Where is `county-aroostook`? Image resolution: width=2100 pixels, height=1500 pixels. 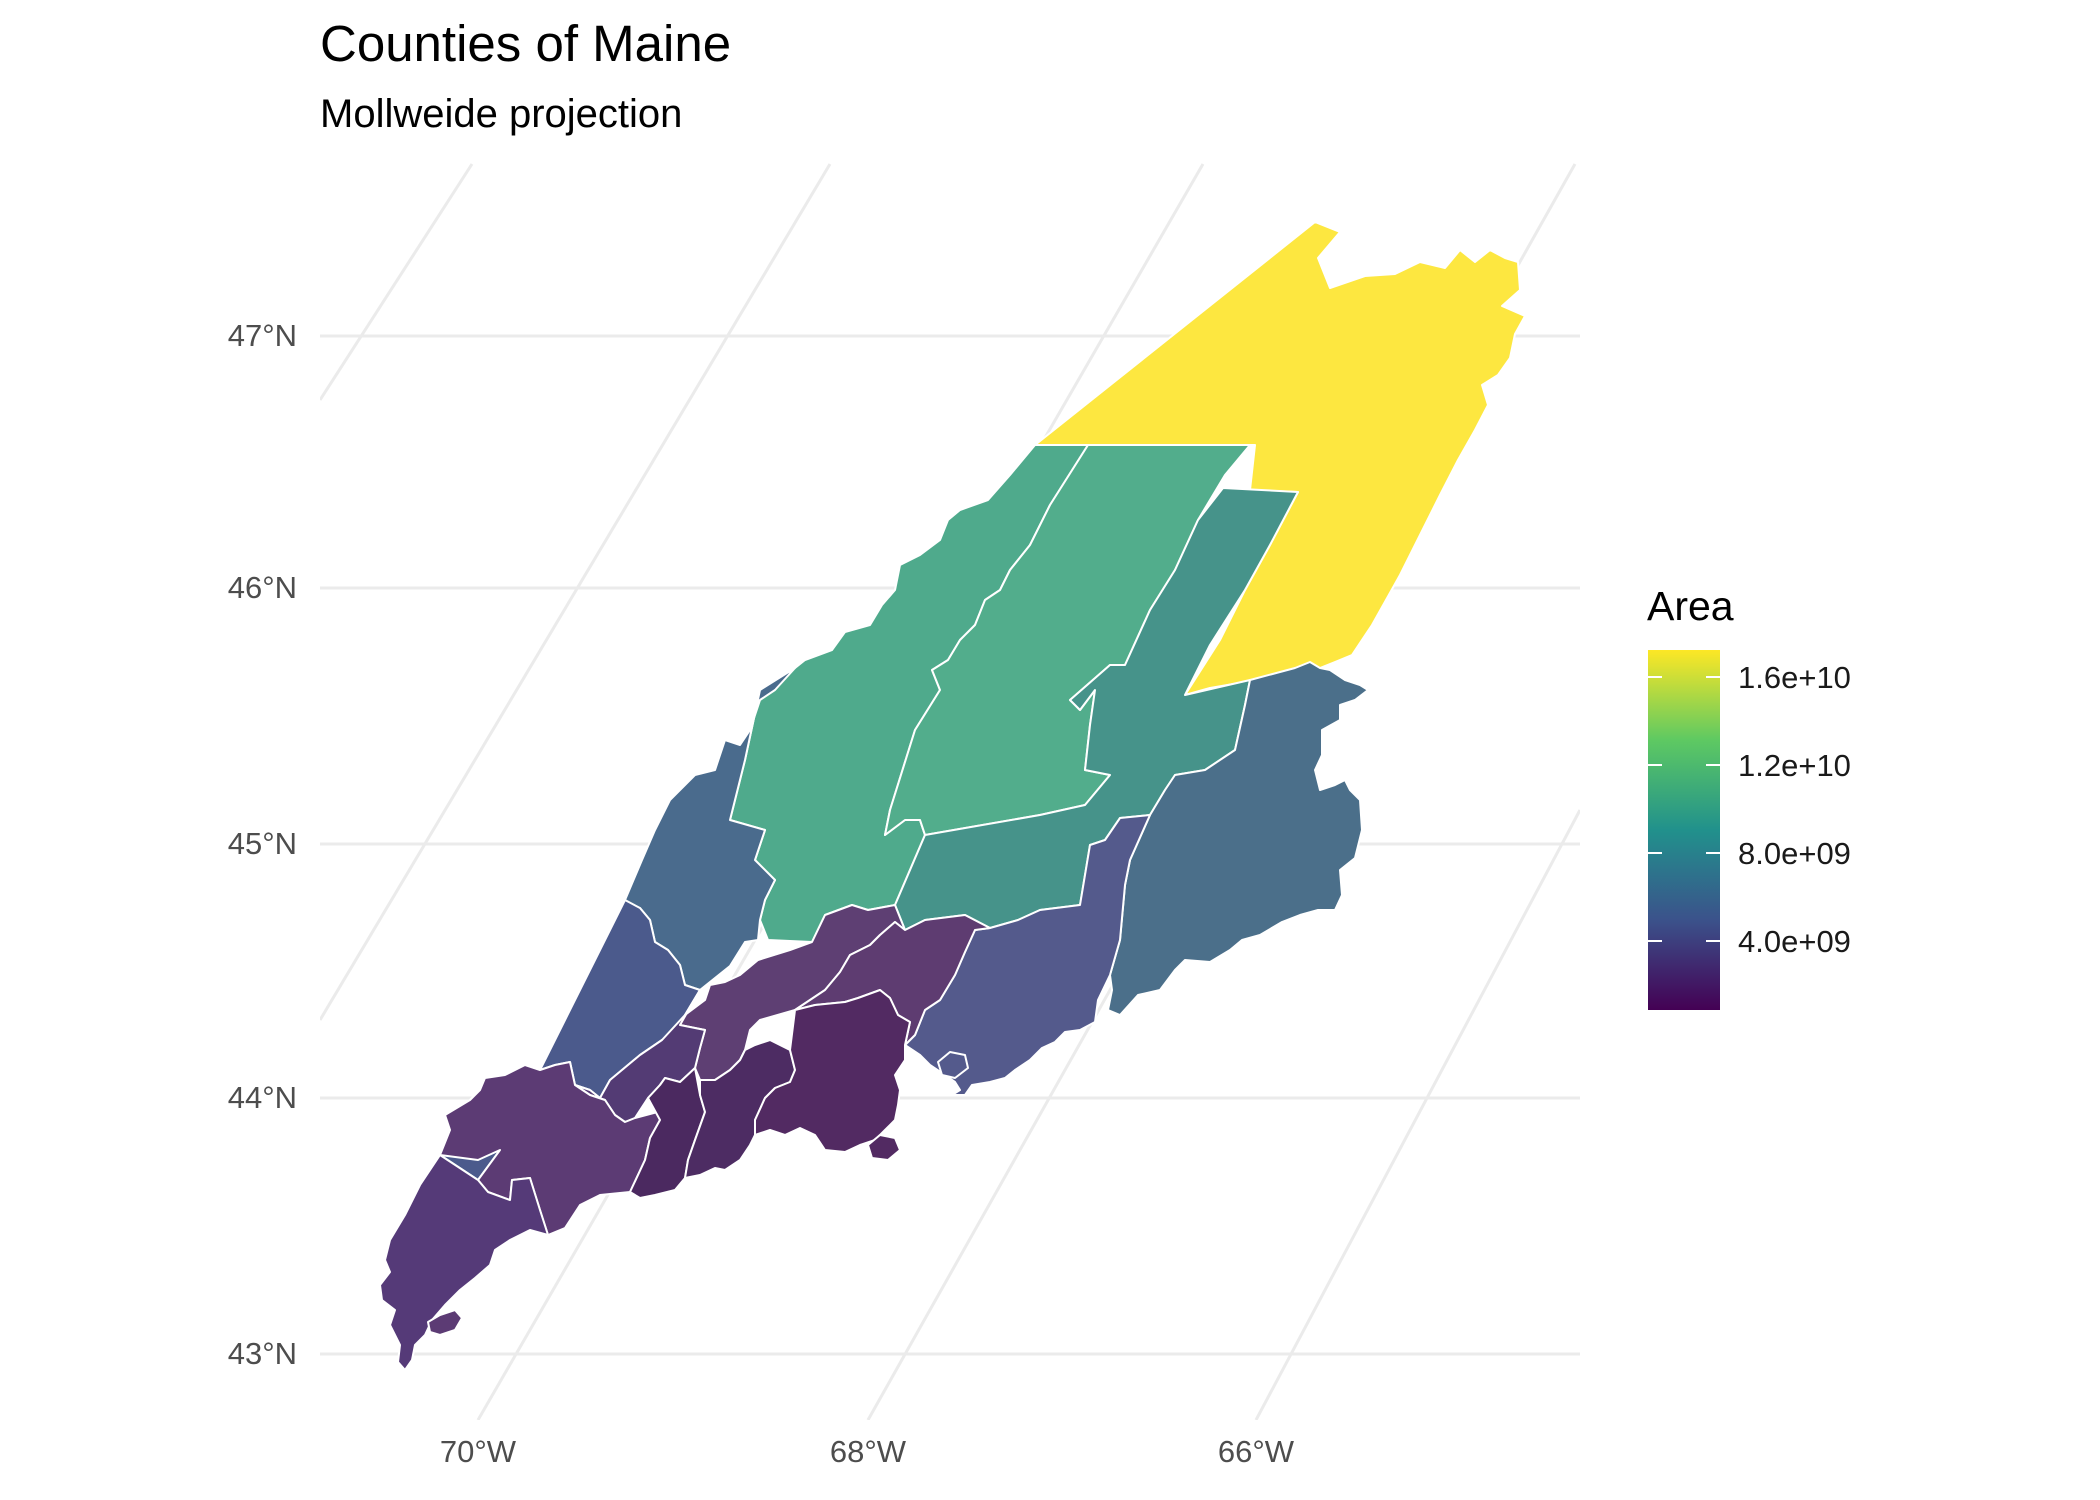 county-aroostook is located at coordinates (1280, 458).